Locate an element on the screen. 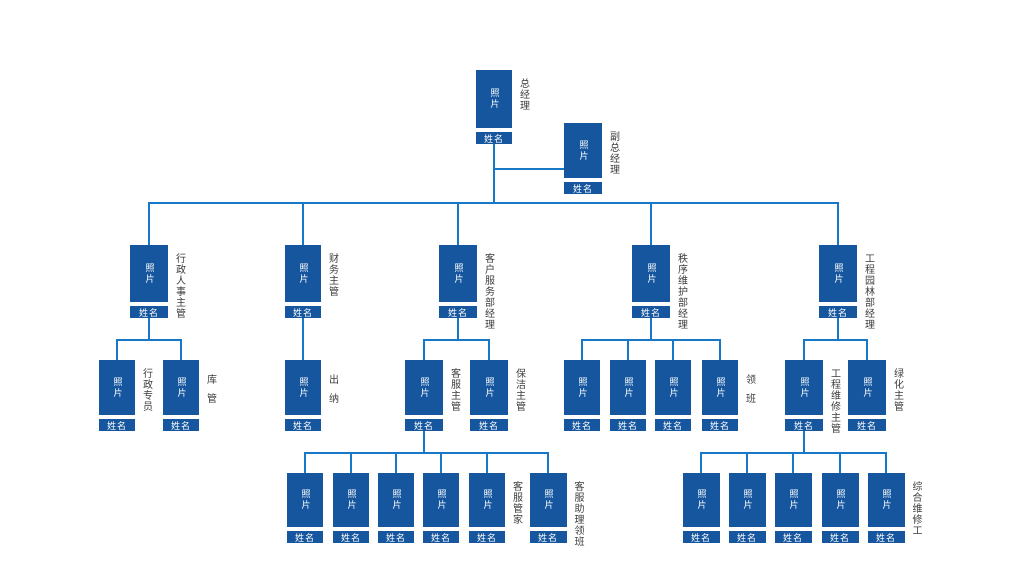  node-title-label: 出纳 is located at coordinates (332, 393).